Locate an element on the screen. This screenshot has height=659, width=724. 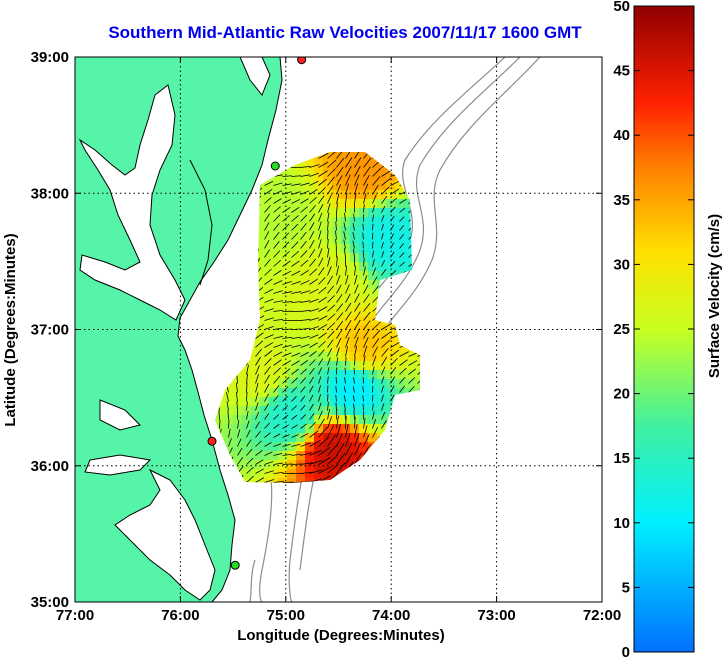
colorbar-tick-label: 0 is located at coordinates (626, 651).